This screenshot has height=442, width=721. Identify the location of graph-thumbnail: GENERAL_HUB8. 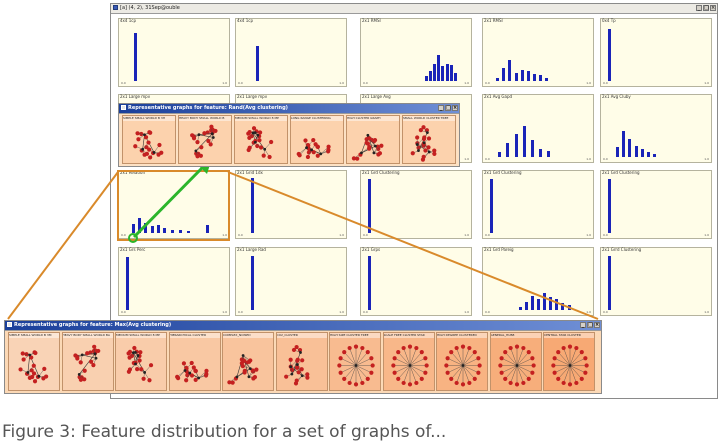
(516, 361).